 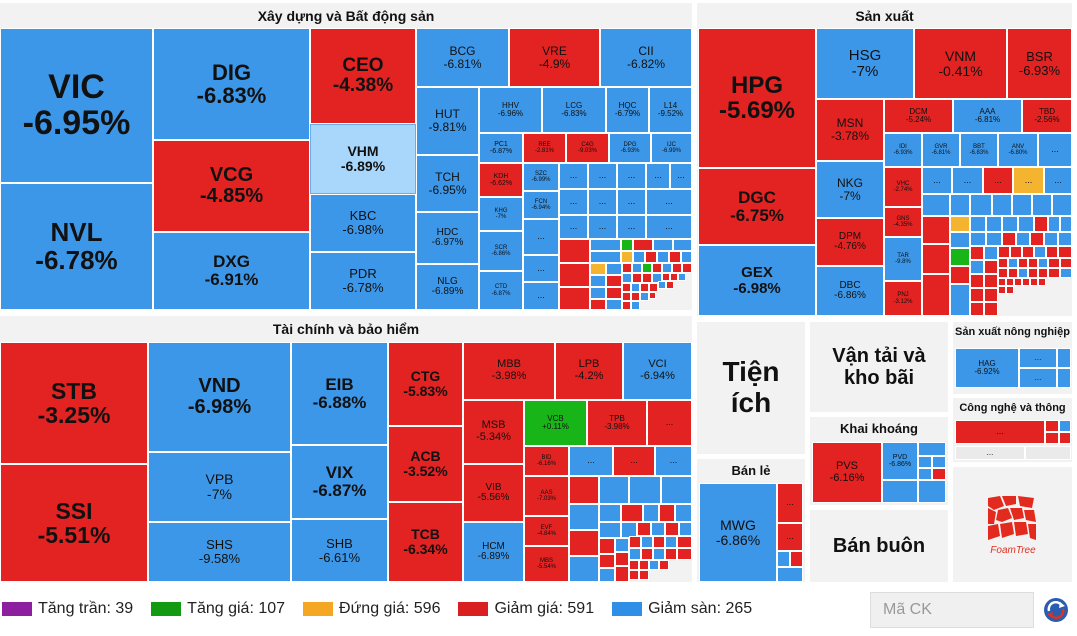 What do you see at coordinates (510, 110) in the screenshot?
I see `stock-cell-hhv: HHV -6.96%` at bounding box center [510, 110].